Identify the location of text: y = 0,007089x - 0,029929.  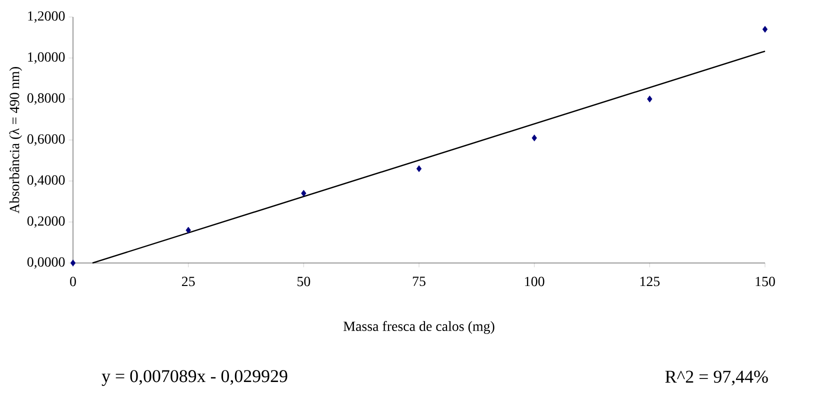
(195, 378).